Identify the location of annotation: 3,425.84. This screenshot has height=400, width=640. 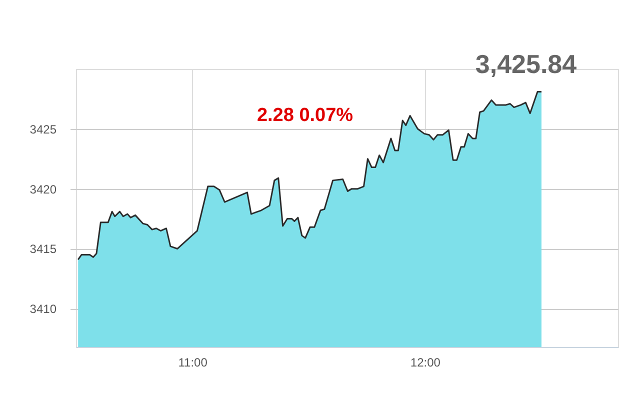
(526, 64).